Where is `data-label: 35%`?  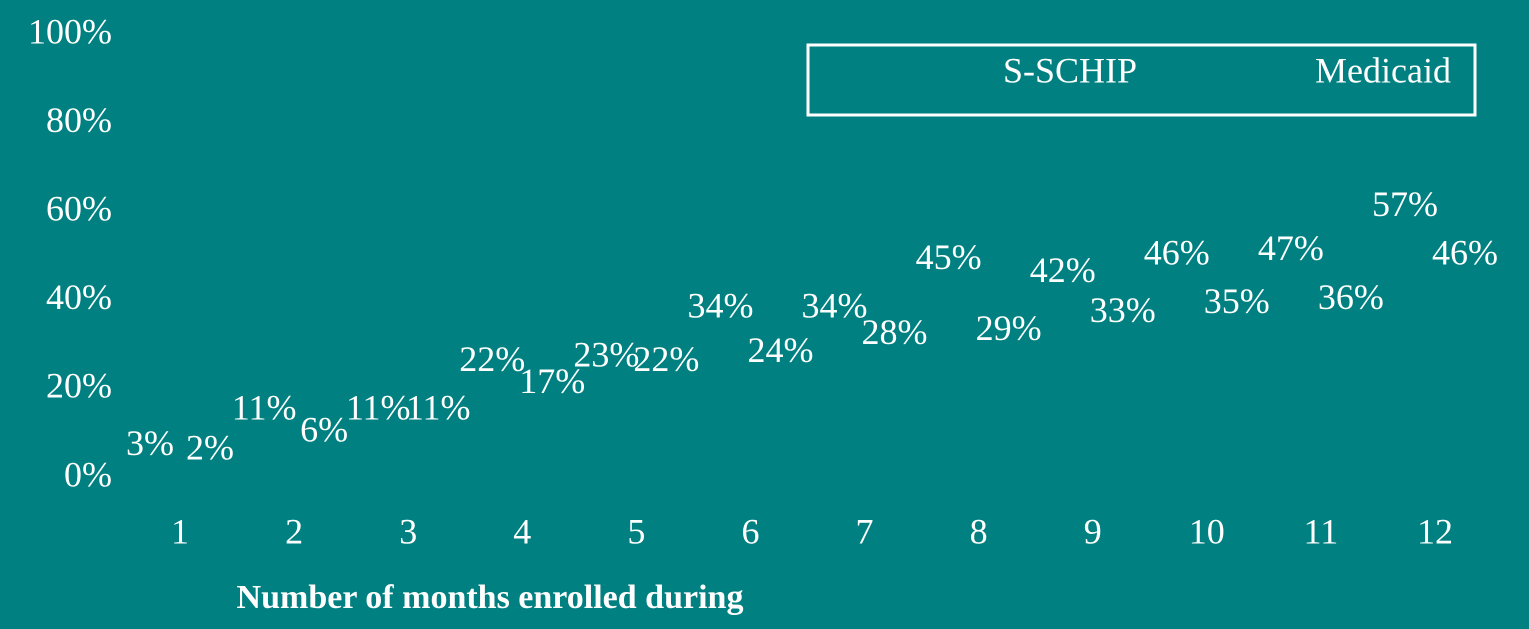
data-label: 35% is located at coordinates (1237, 301).